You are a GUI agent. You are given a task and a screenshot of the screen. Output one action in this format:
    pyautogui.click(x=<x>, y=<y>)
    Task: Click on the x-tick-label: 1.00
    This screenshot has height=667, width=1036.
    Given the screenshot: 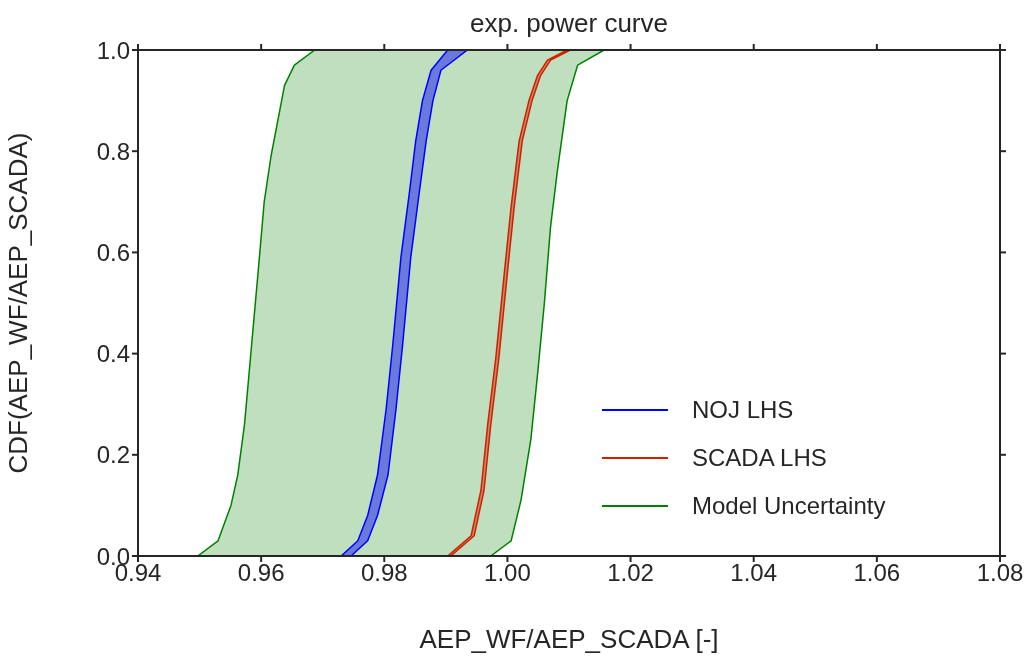 What is the action you would take?
    pyautogui.click(x=507, y=573)
    